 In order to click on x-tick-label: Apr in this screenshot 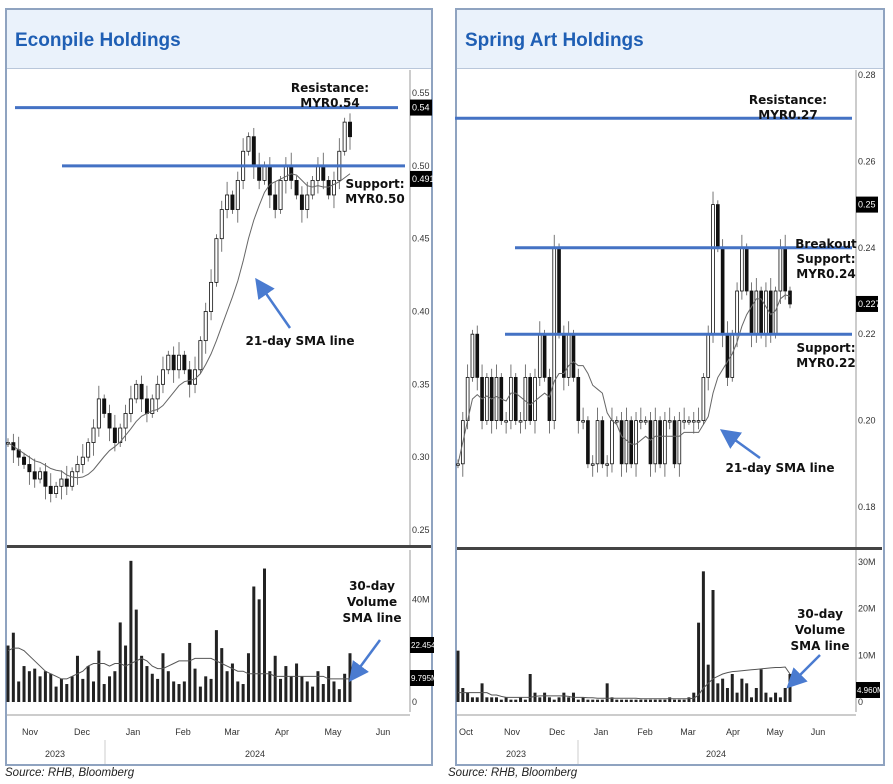, I will do `click(282, 732)`.